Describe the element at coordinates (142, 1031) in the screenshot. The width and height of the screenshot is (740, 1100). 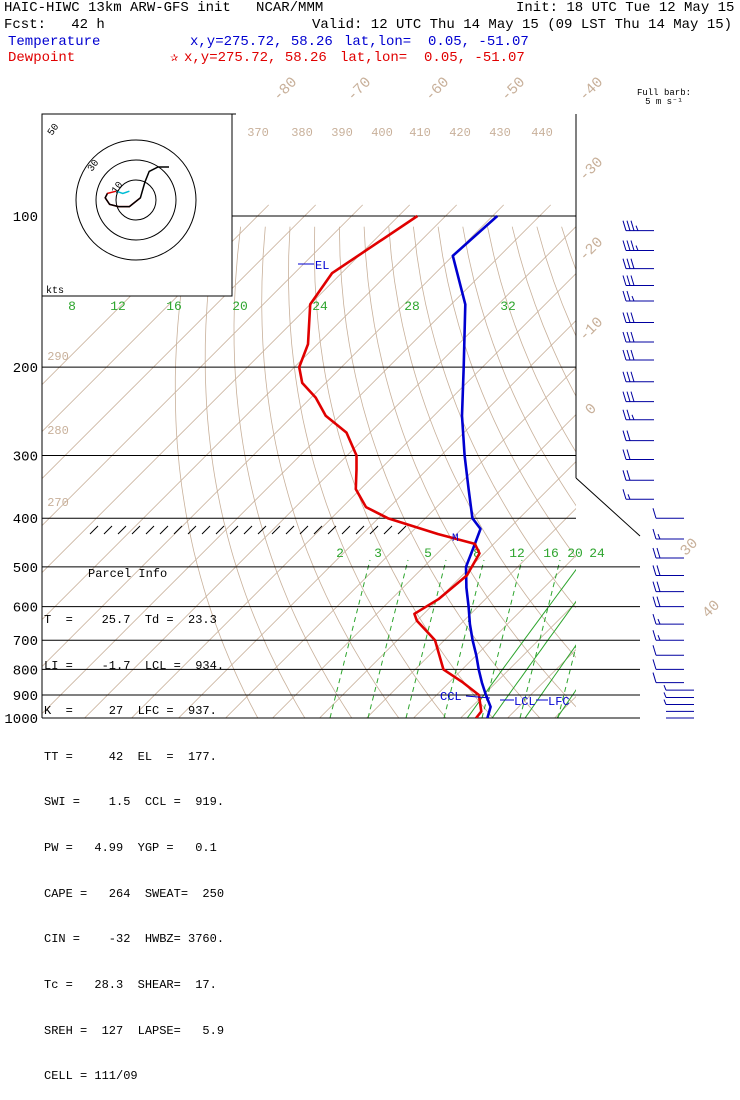
I see `parcel-row: SREH = 127 LAPSE= 5.9` at that location.